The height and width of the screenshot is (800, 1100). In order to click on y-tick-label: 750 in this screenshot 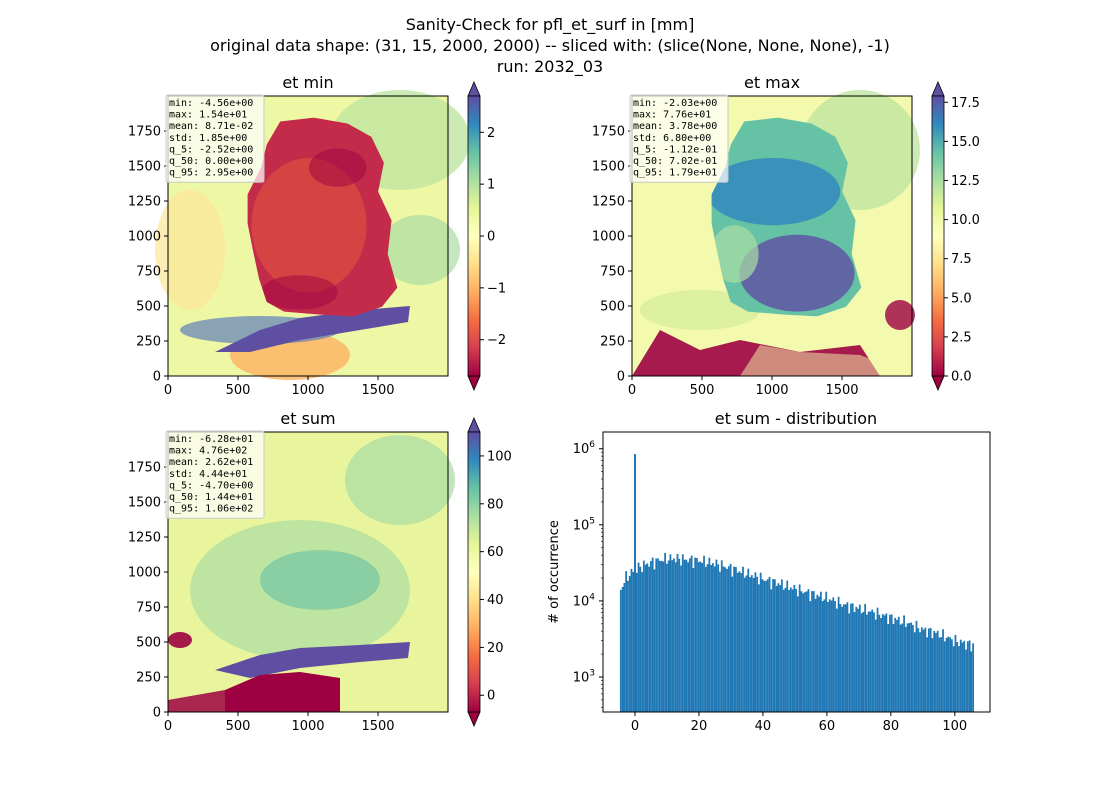, I will do `click(148, 272)`.